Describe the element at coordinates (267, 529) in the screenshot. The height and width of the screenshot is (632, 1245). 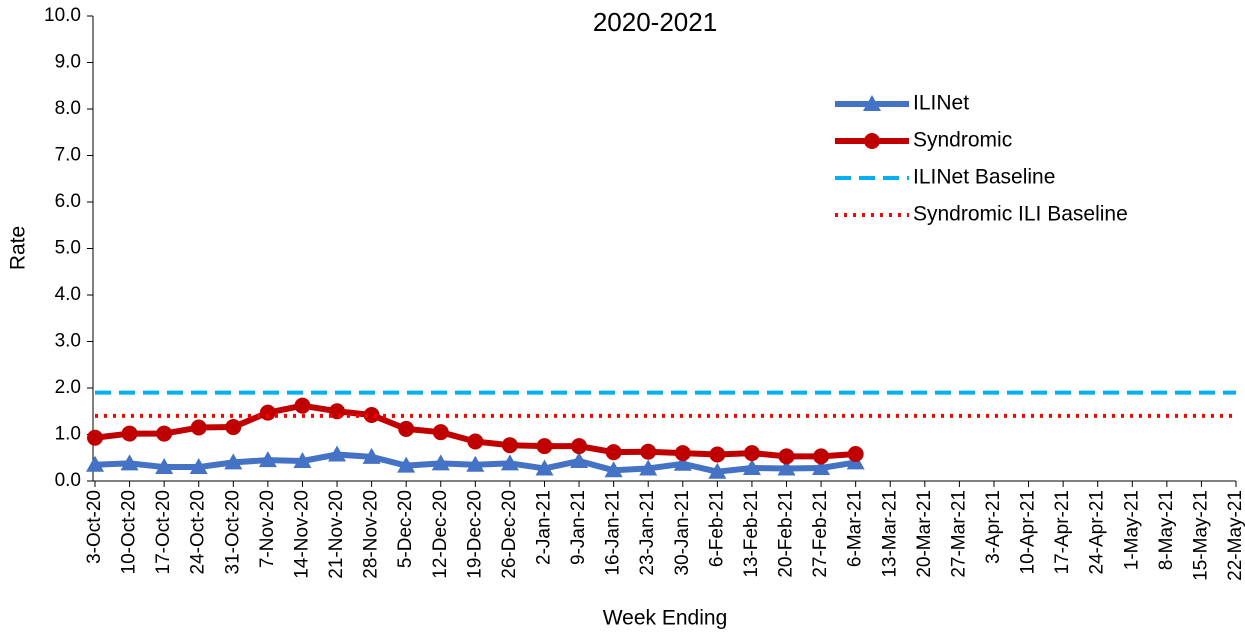
I see `x-tick-label: 7-Nov-20` at that location.